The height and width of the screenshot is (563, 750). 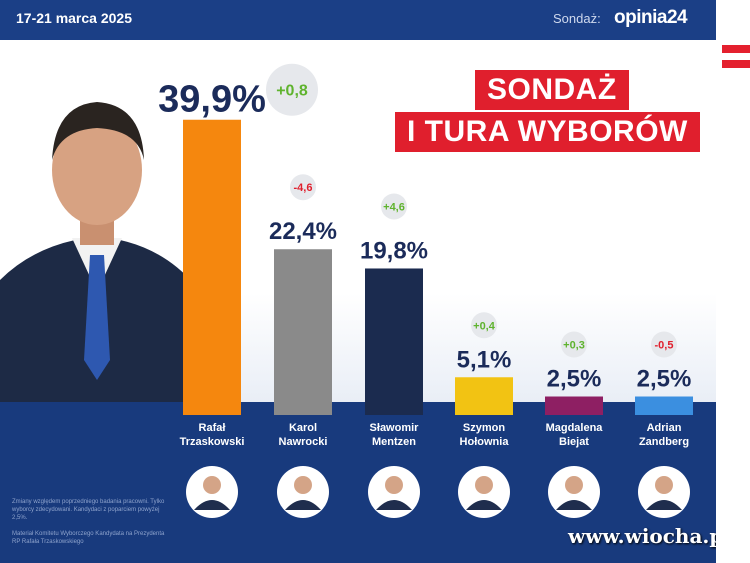 What do you see at coordinates (664, 442) in the screenshot?
I see `candidate-name: Zandberg` at bounding box center [664, 442].